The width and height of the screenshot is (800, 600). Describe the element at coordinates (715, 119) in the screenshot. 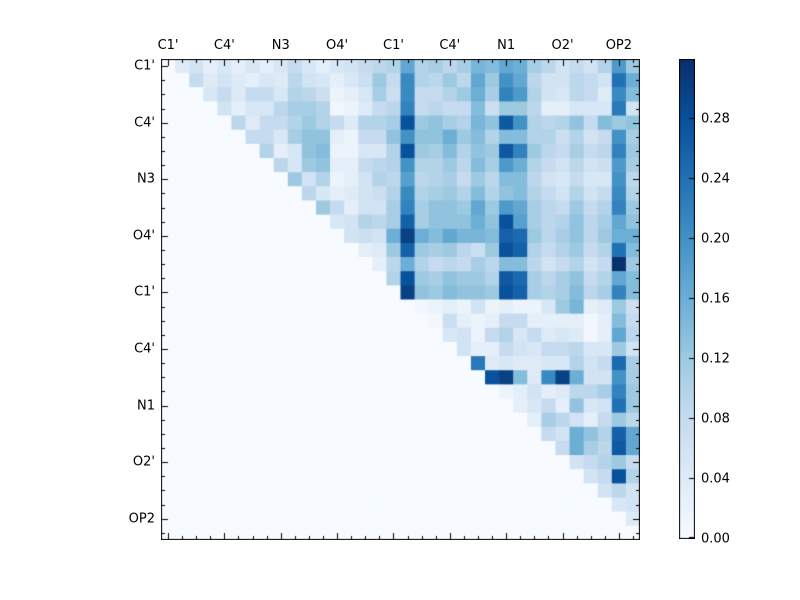

I see `colorbar-tick-label: 0.28` at that location.